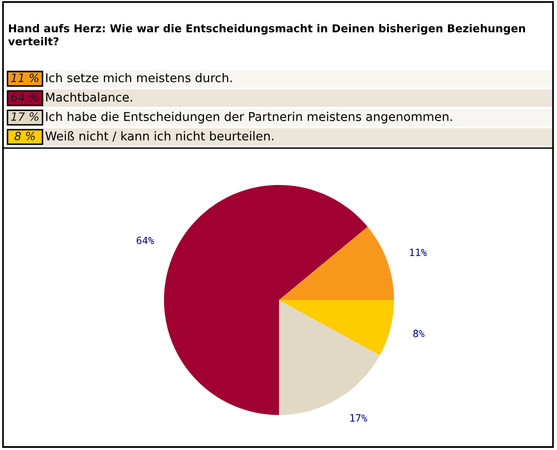 The image size is (557, 450). What do you see at coordinates (139, 77) in the screenshot?
I see `legend-label: Ich setze mich meistens durch.` at bounding box center [139, 77].